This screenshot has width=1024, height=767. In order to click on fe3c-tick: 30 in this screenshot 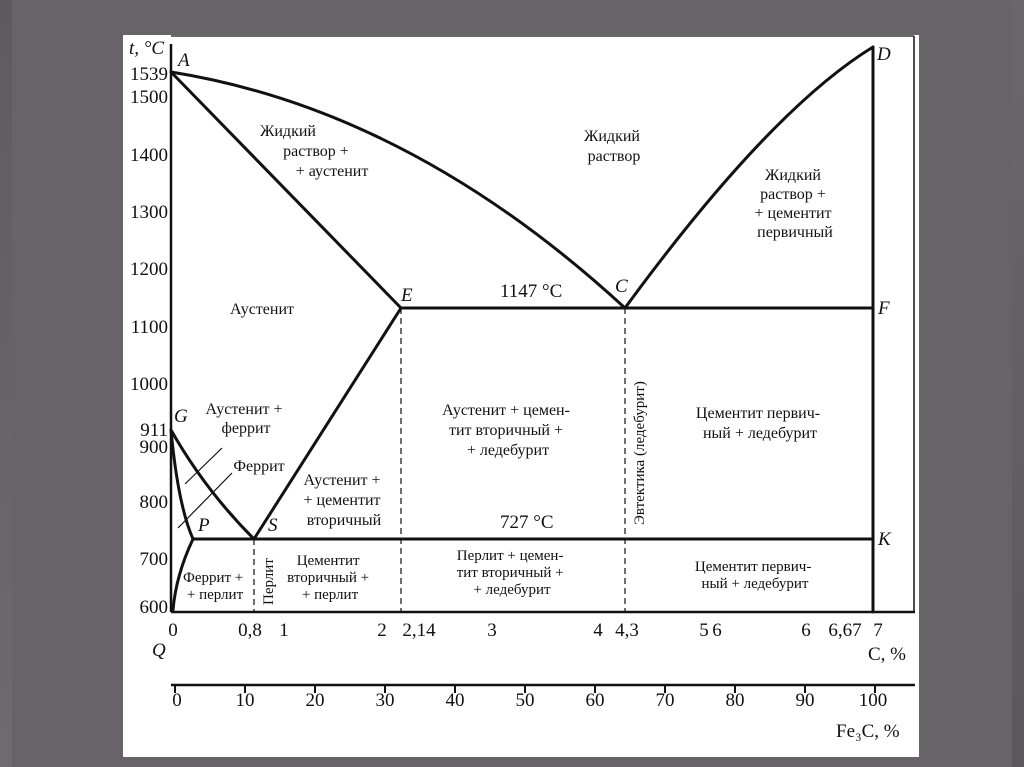, I will do `click(385, 700)`.